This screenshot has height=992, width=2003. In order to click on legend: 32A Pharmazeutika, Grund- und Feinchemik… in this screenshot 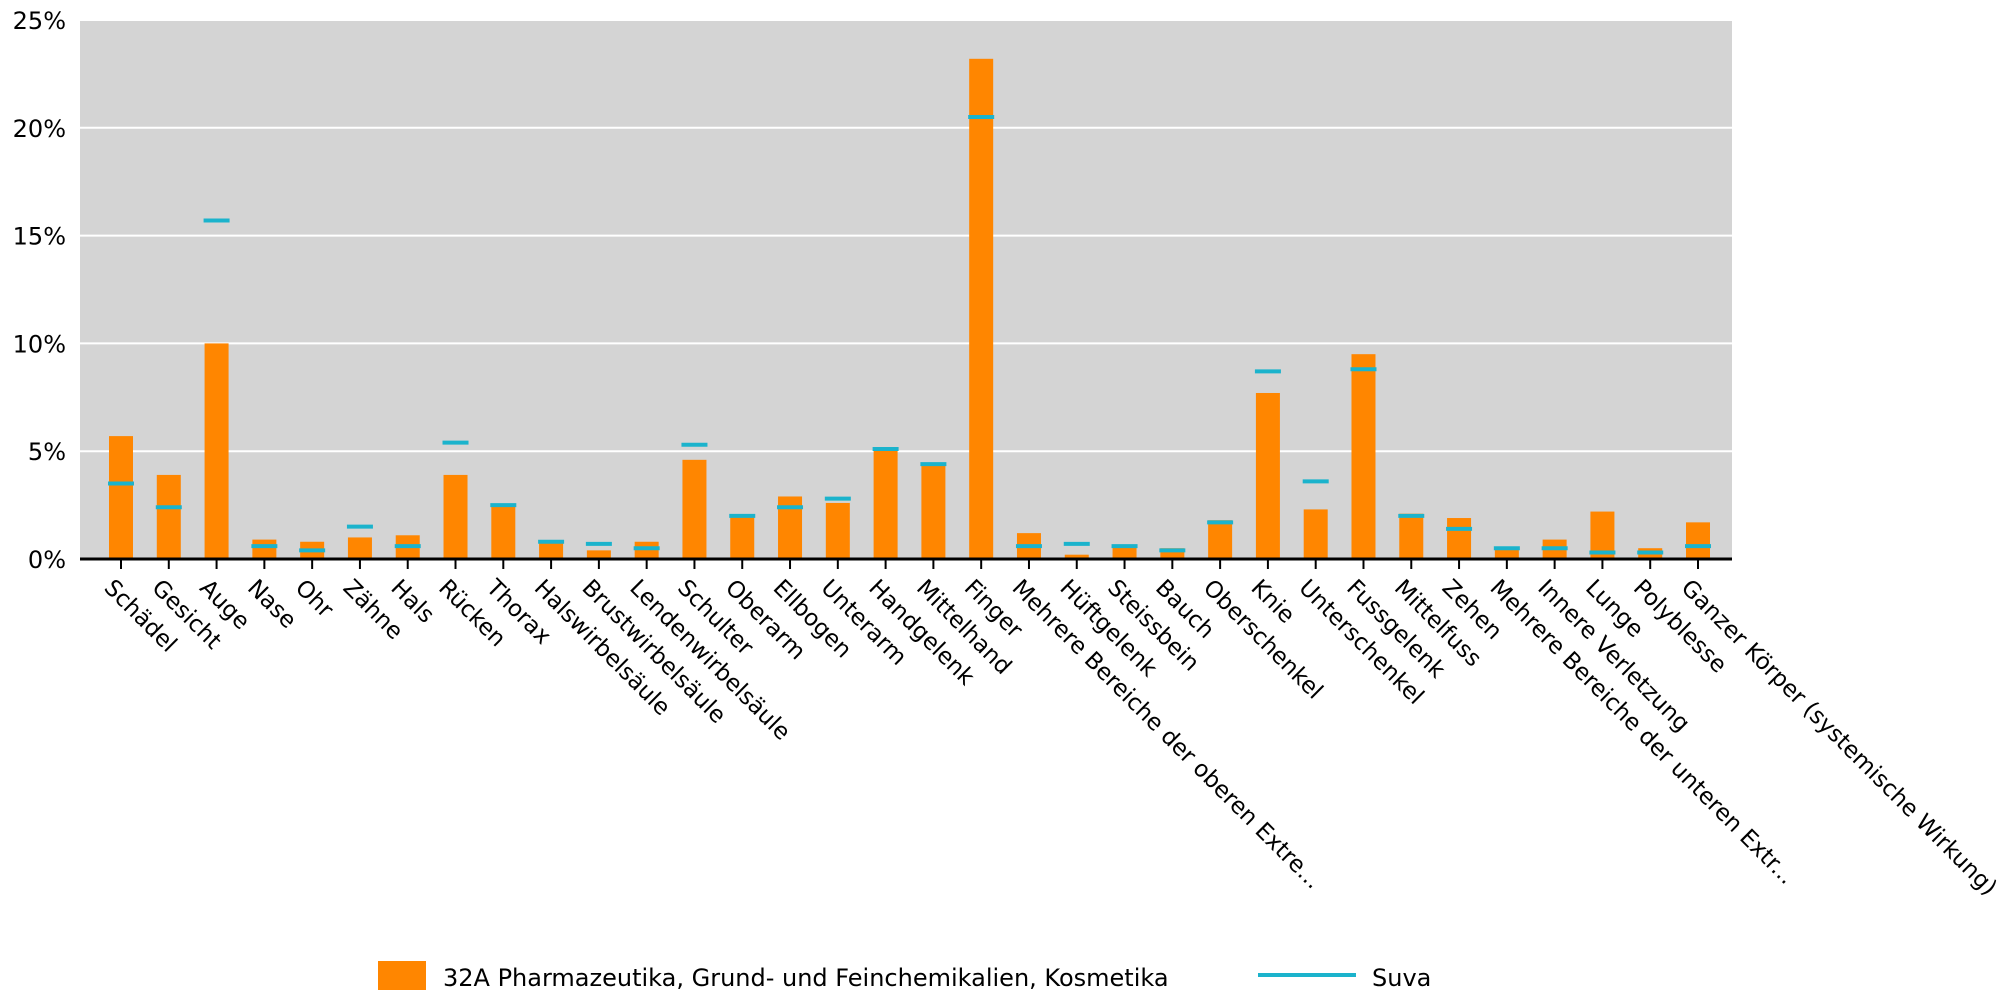, I will do `click(904, 976)`.